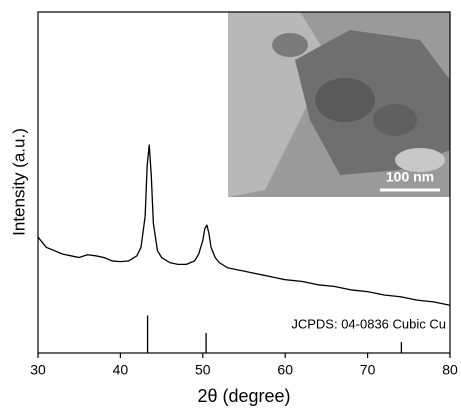 Image resolution: width=461 pixels, height=410 pixels. What do you see at coordinates (121, 370) in the screenshot?
I see `x-tick-label: 40` at bounding box center [121, 370].